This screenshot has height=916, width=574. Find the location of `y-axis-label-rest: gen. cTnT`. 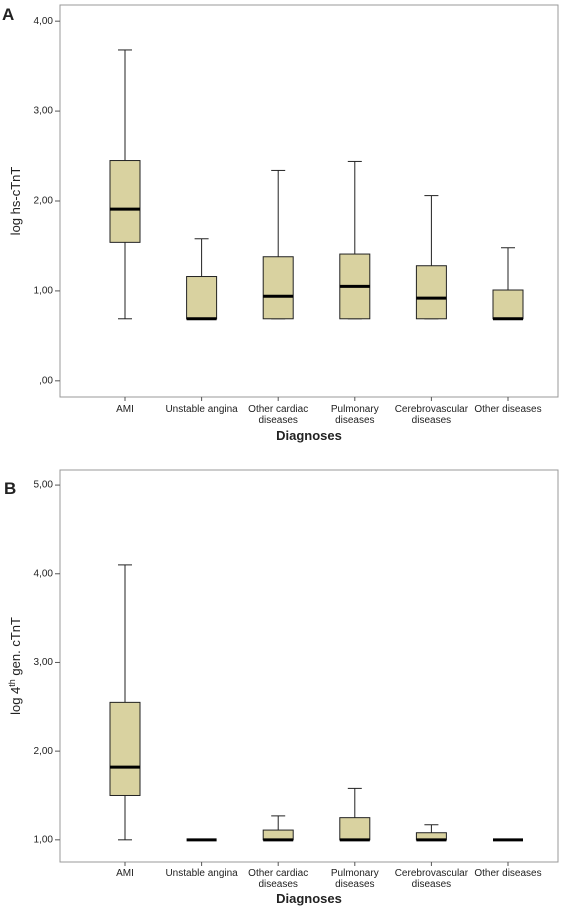

y-axis-label-rest: gen. cTnT is located at coordinates (15, 648).